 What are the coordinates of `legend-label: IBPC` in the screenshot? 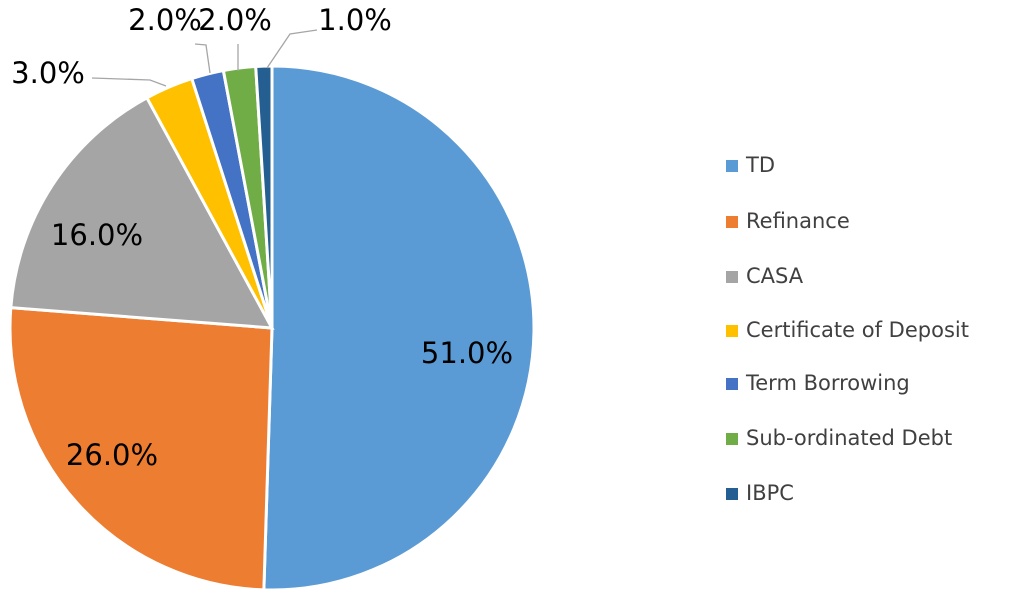 It's located at (770, 493).